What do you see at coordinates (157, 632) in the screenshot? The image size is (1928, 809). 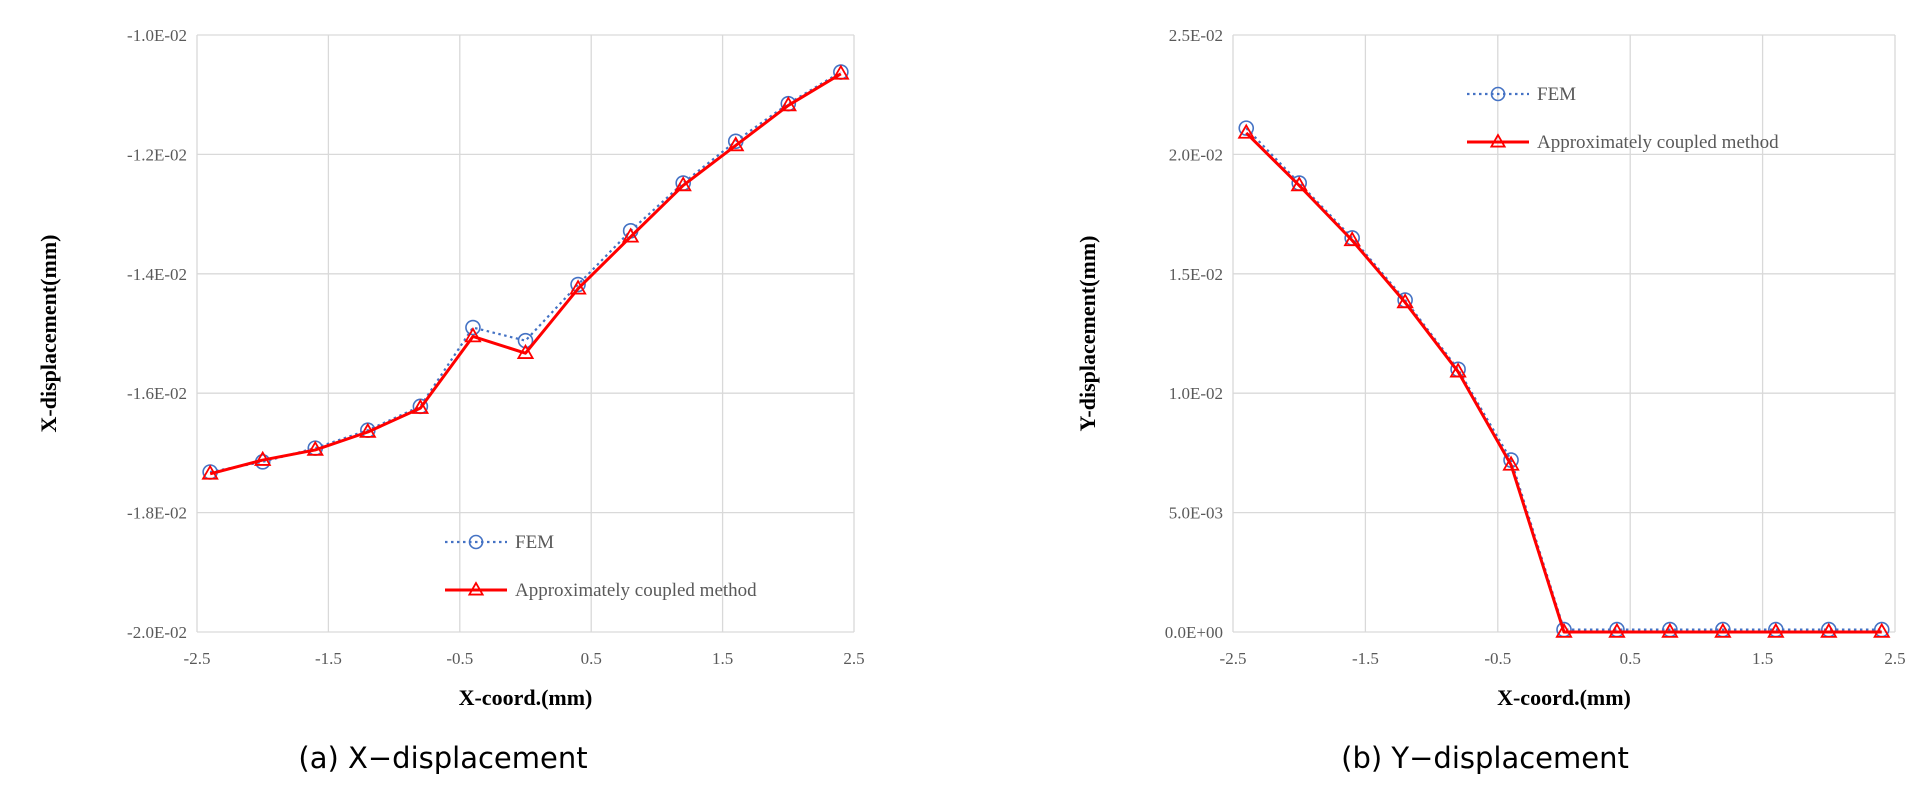 I see `y-tick-label: -2.0E-02` at bounding box center [157, 632].